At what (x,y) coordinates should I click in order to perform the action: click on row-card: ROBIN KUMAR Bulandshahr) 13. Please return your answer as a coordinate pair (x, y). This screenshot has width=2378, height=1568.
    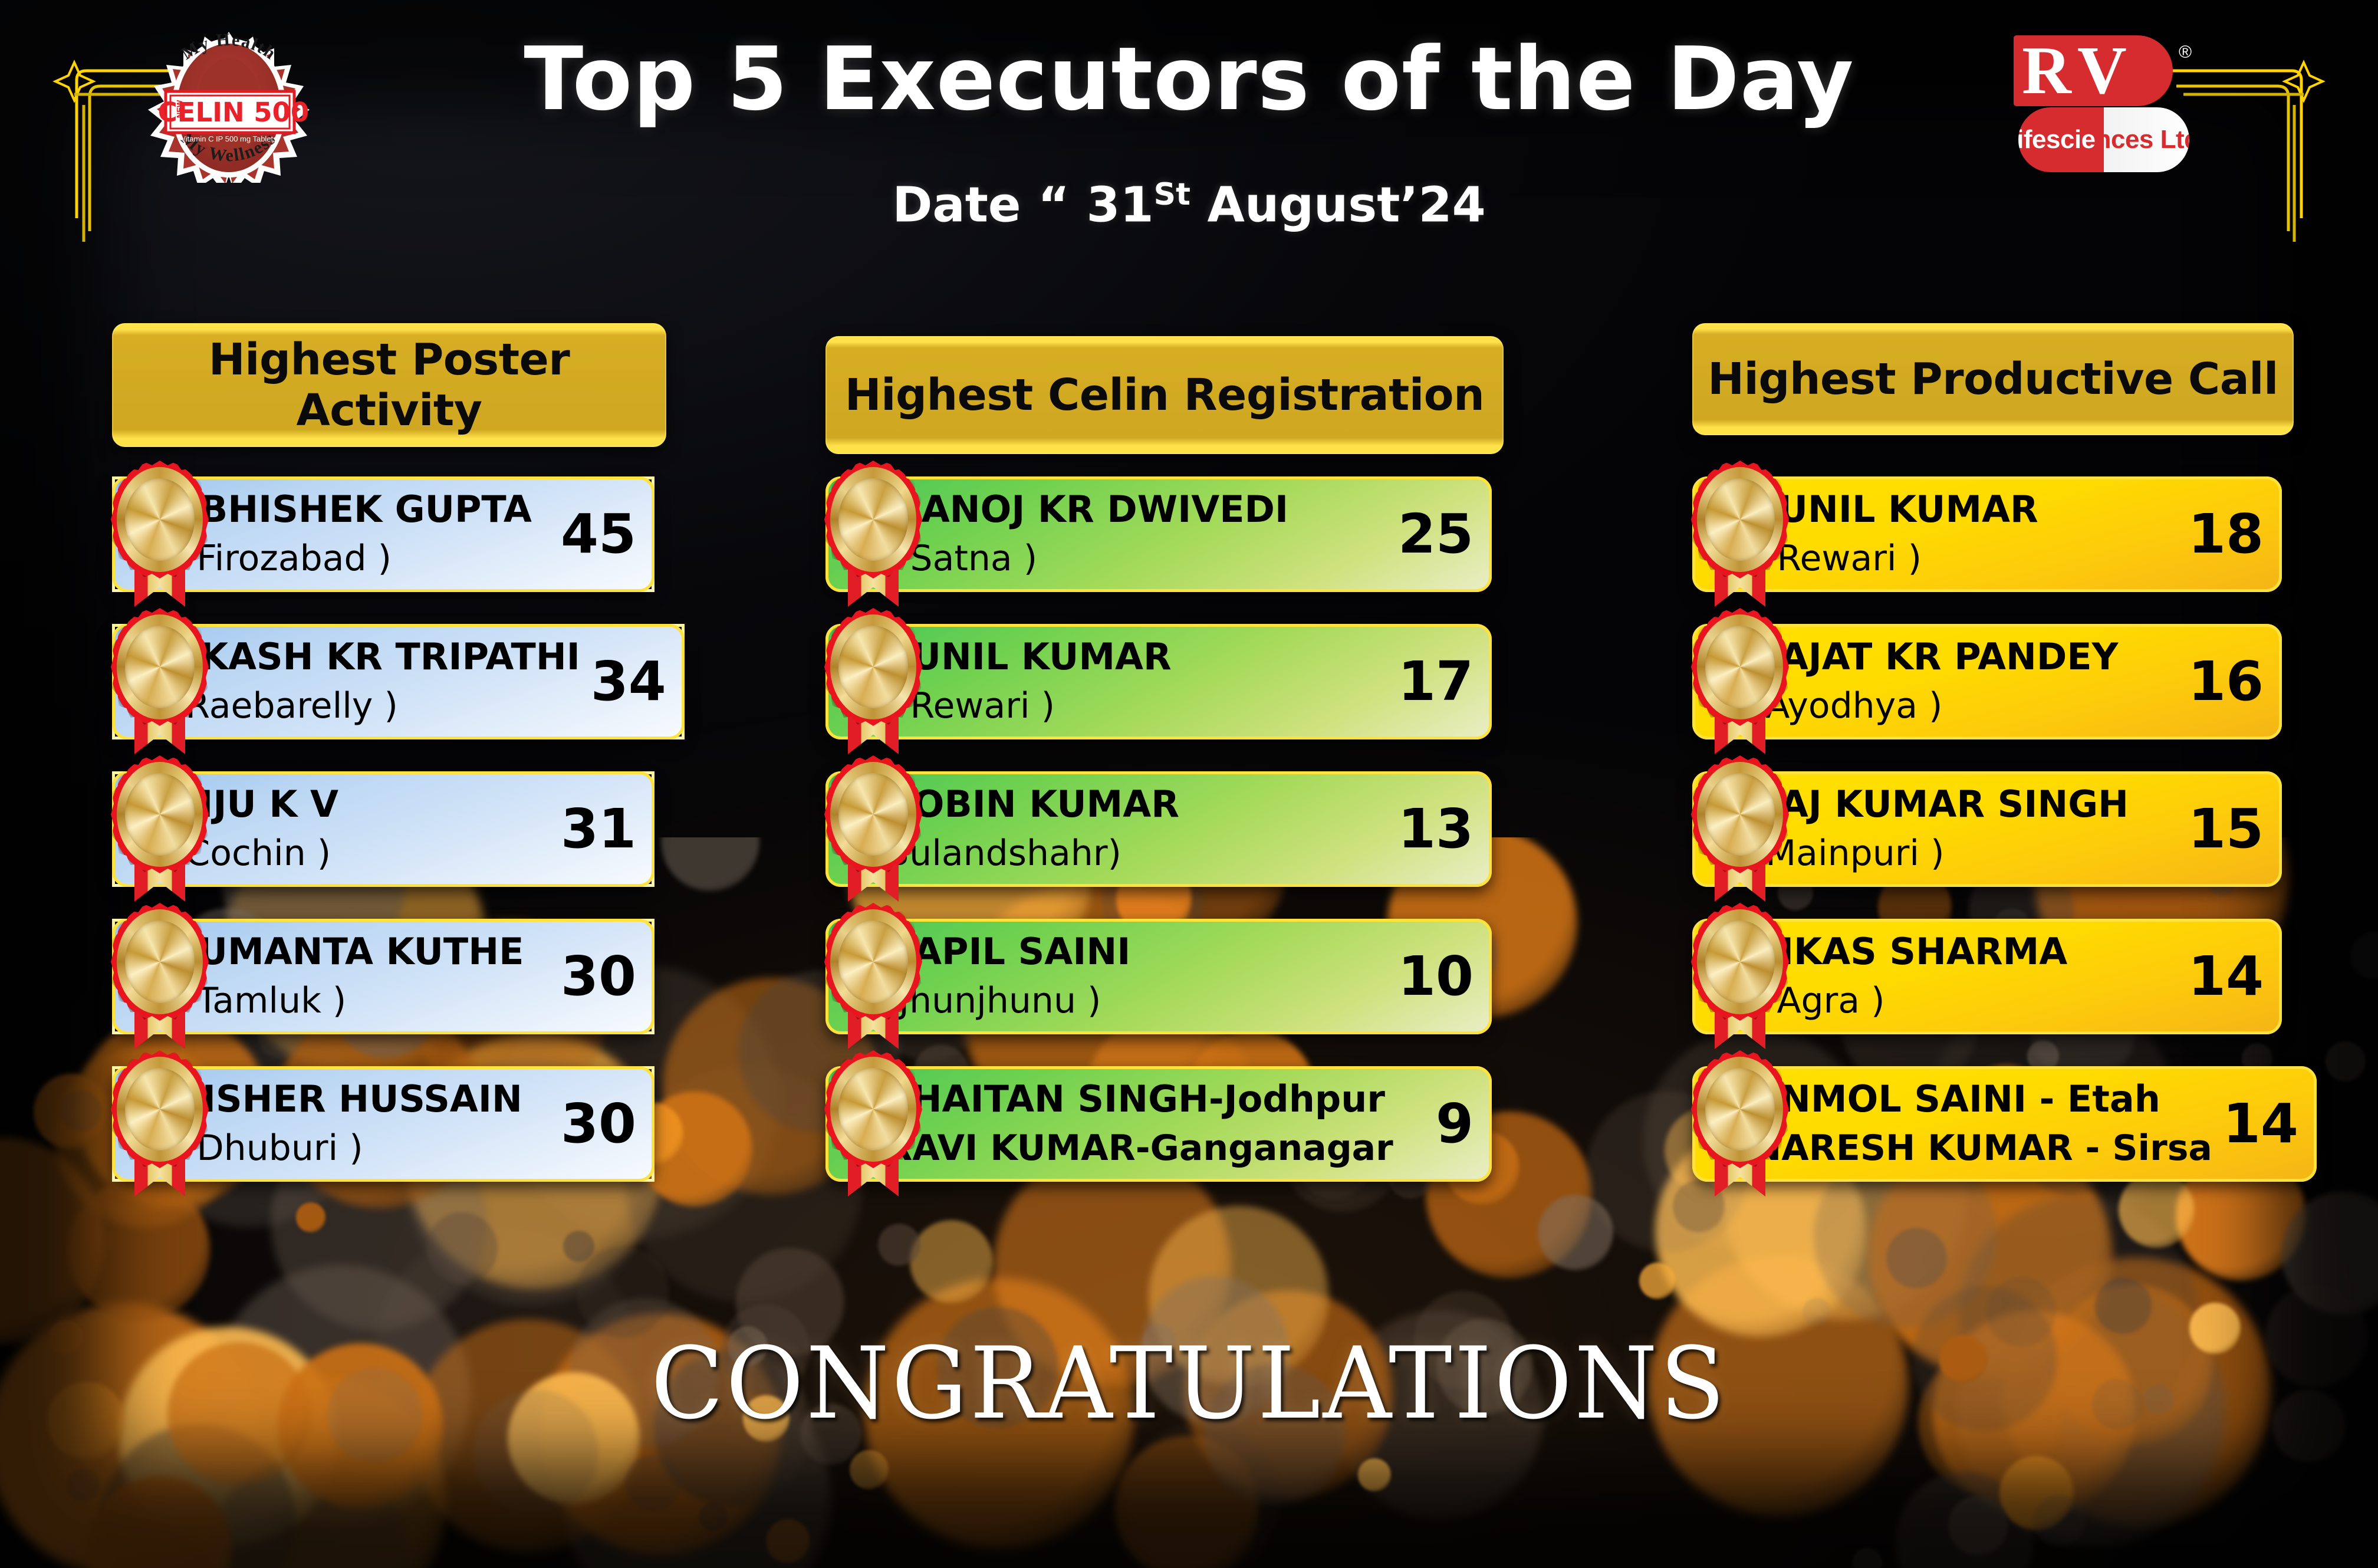
    Looking at the image, I should click on (1158, 829).